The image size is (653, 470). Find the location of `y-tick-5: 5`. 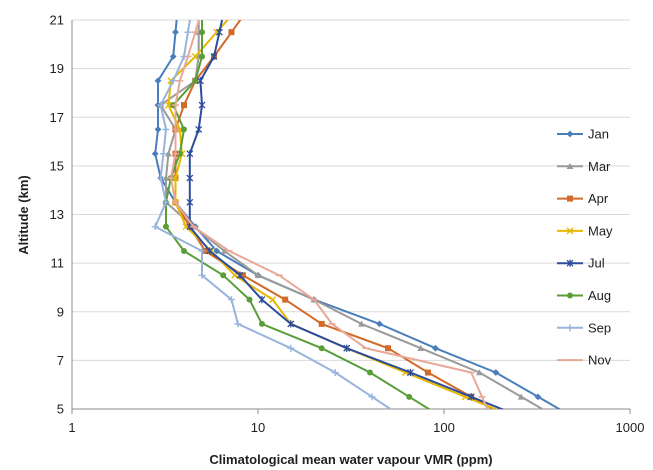

y-tick-5: 5 is located at coordinates (60, 409).